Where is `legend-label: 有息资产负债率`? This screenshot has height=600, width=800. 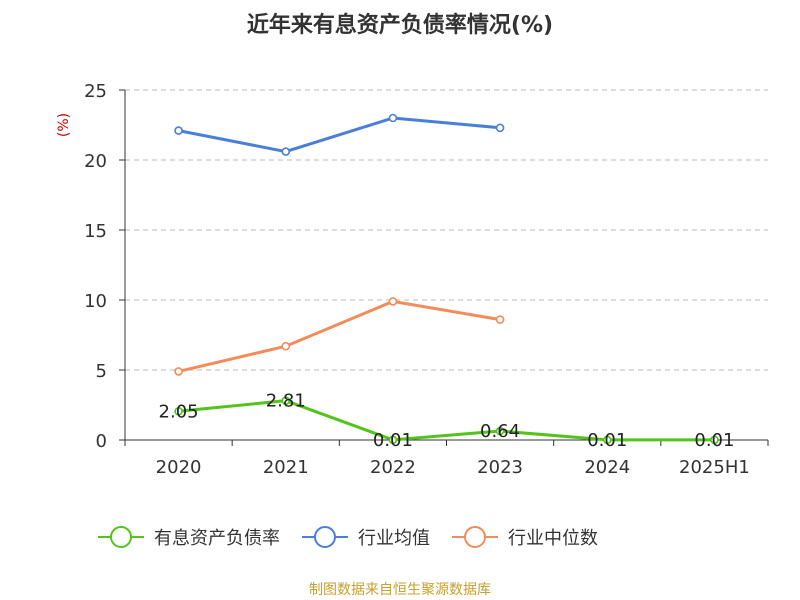
legend-label: 有息资产负债率 is located at coordinates (217, 538).